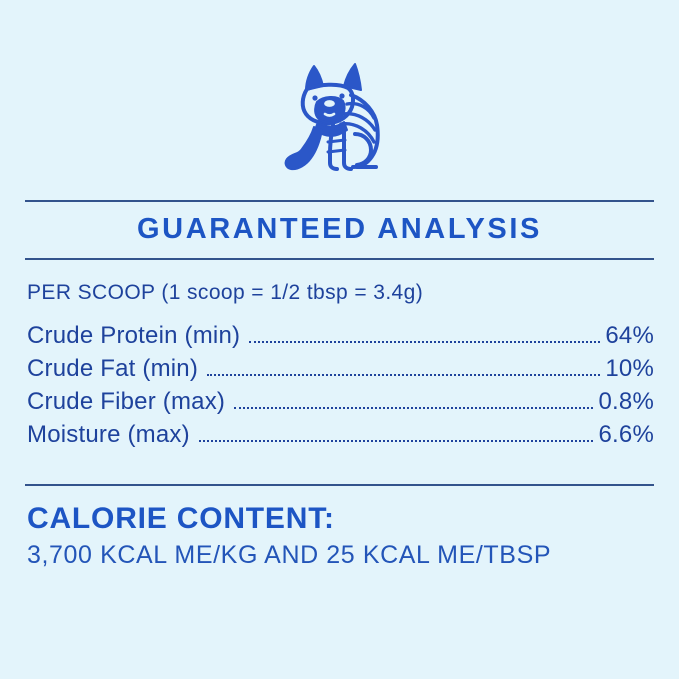  I want to click on divider-top, so click(339, 201).